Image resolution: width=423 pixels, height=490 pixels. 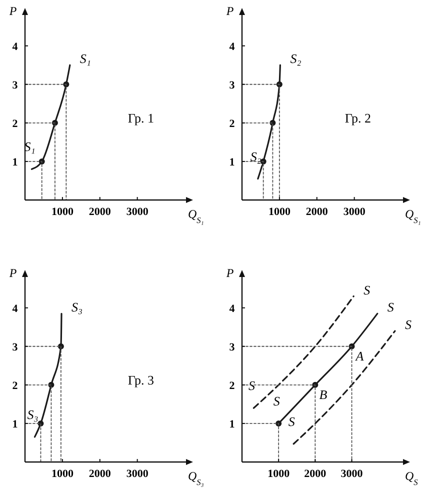 What do you see at coordinates (141, 380) in the screenshot?
I see `annotation: Гр. 3` at bounding box center [141, 380].